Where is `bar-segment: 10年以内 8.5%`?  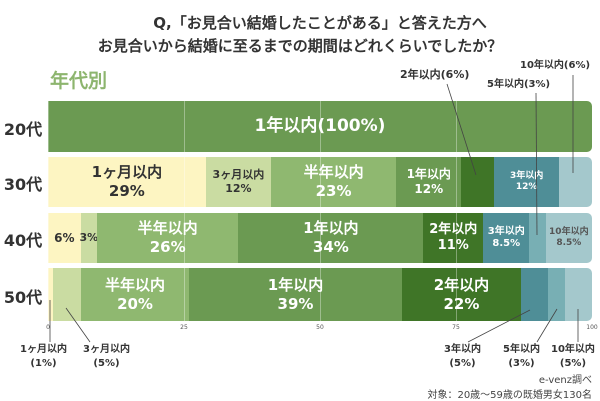 bar-segment: 10年以内 8.5% is located at coordinates (568, 238).